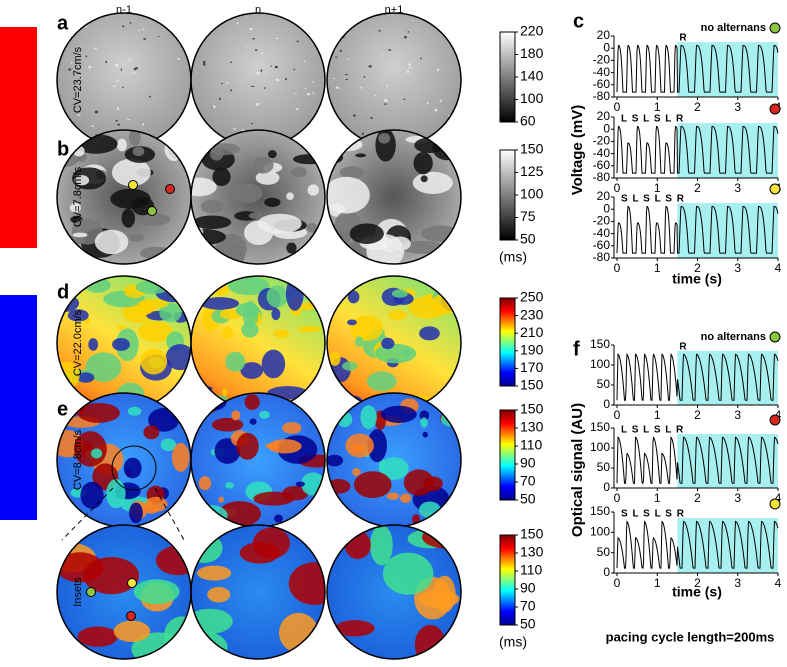 The image size is (787, 667). I want to click on trace, so click(697, 149).